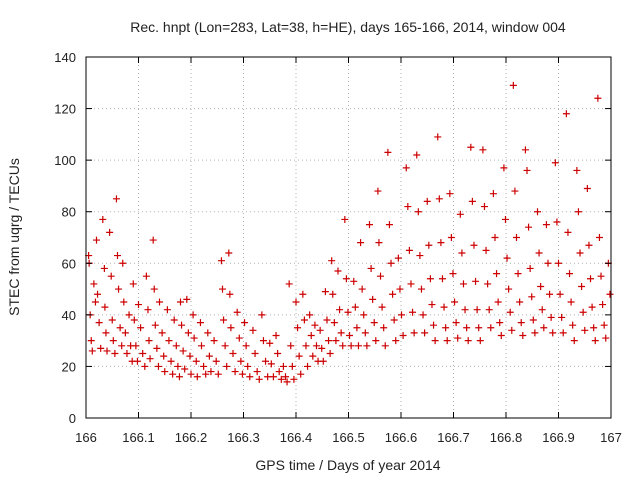 The width and height of the screenshot is (640, 480). What do you see at coordinates (138, 437) in the screenshot?
I see `x-tick-label: 166.1` at bounding box center [138, 437].